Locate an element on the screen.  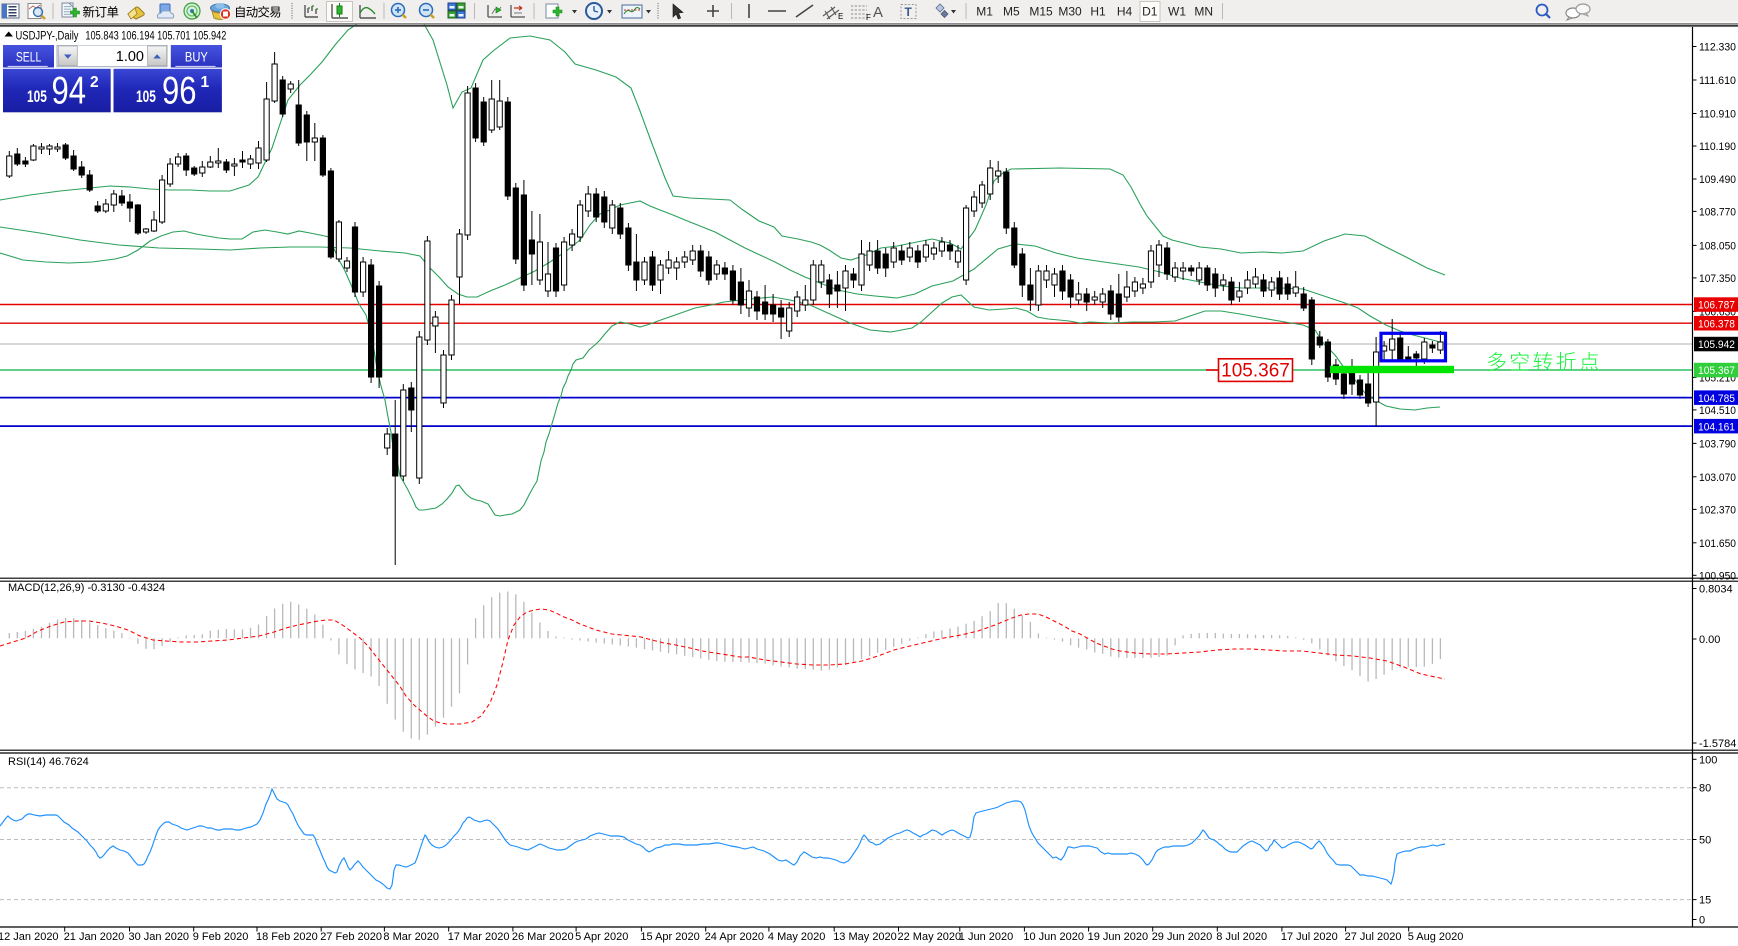
svg-text: 0.8034 is located at coordinates (1716, 590).